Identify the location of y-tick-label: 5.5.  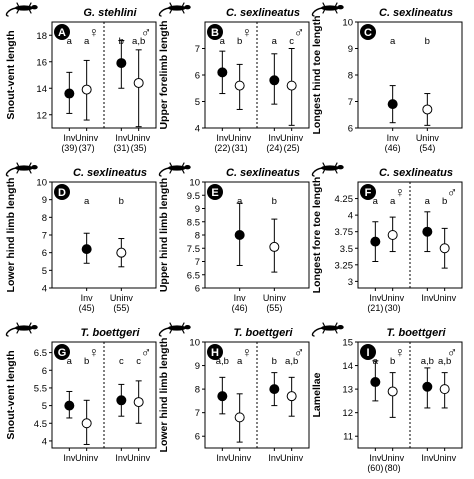
(40, 388).